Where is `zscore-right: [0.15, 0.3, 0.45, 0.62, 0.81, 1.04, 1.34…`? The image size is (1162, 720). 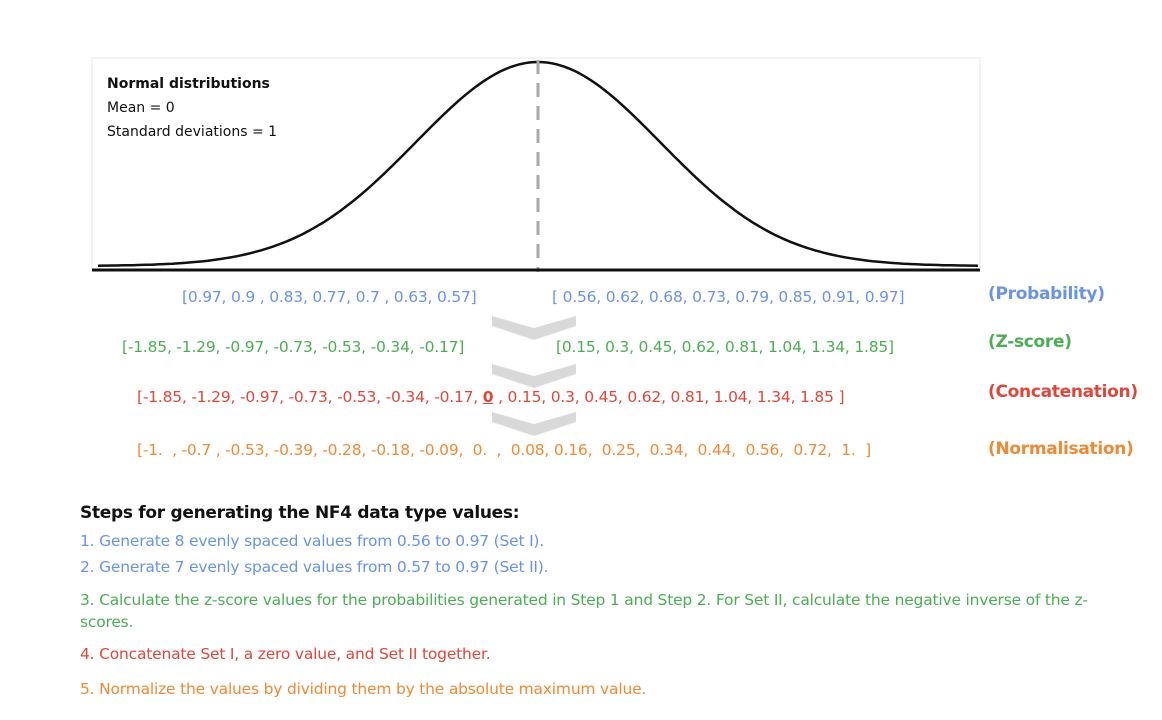
zscore-right: [0.15, 0.3, 0.45, 0.62, 0.81, 1.04, 1.34… is located at coordinates (725, 347).